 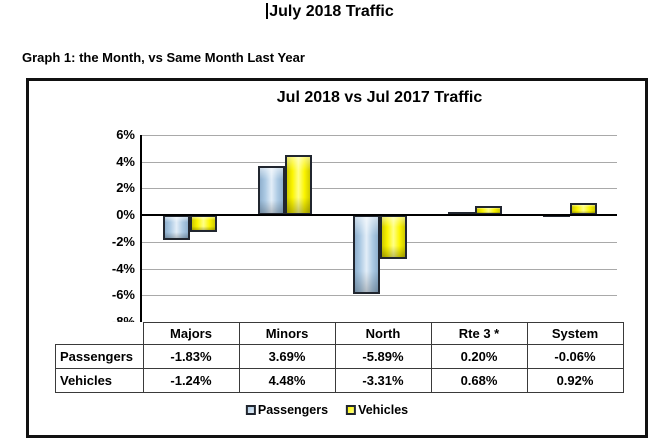 I want to click on table-cell-passengers-north: -5.89%, so click(x=383, y=356).